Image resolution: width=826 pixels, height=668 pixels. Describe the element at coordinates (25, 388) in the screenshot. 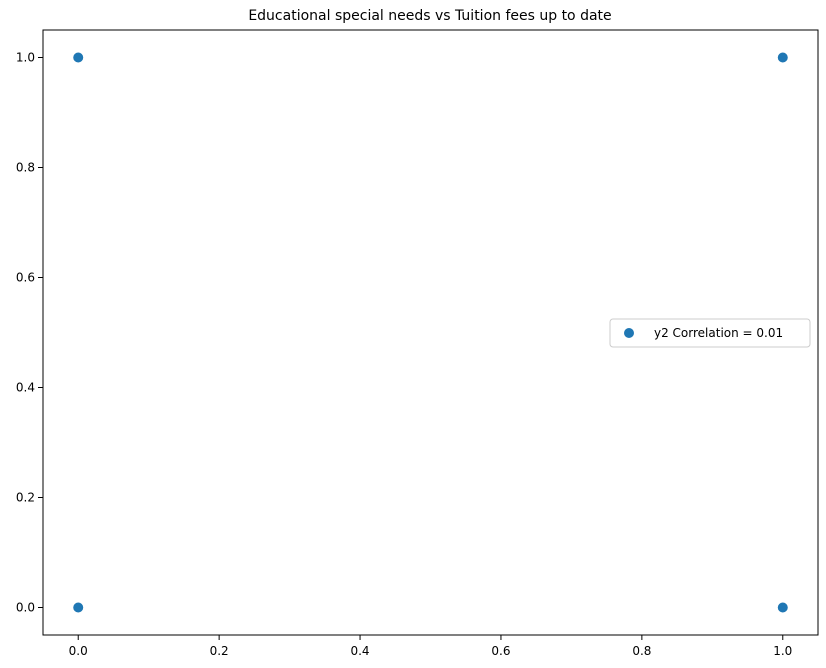

I see `y-tick-label: 0.4` at that location.